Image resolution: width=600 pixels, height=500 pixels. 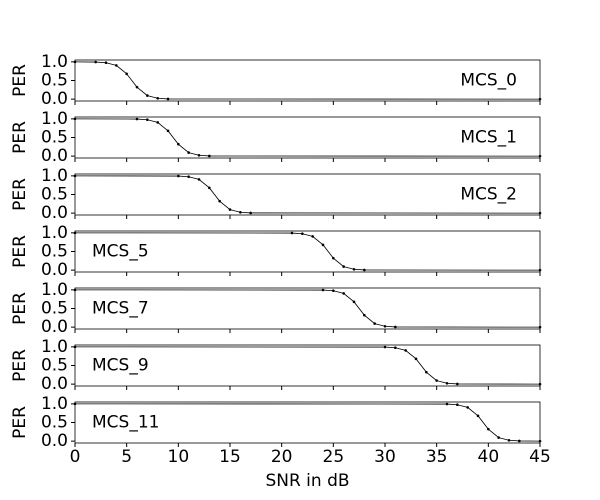 I want to click on subplot-label: MCS_9, so click(x=120, y=366).